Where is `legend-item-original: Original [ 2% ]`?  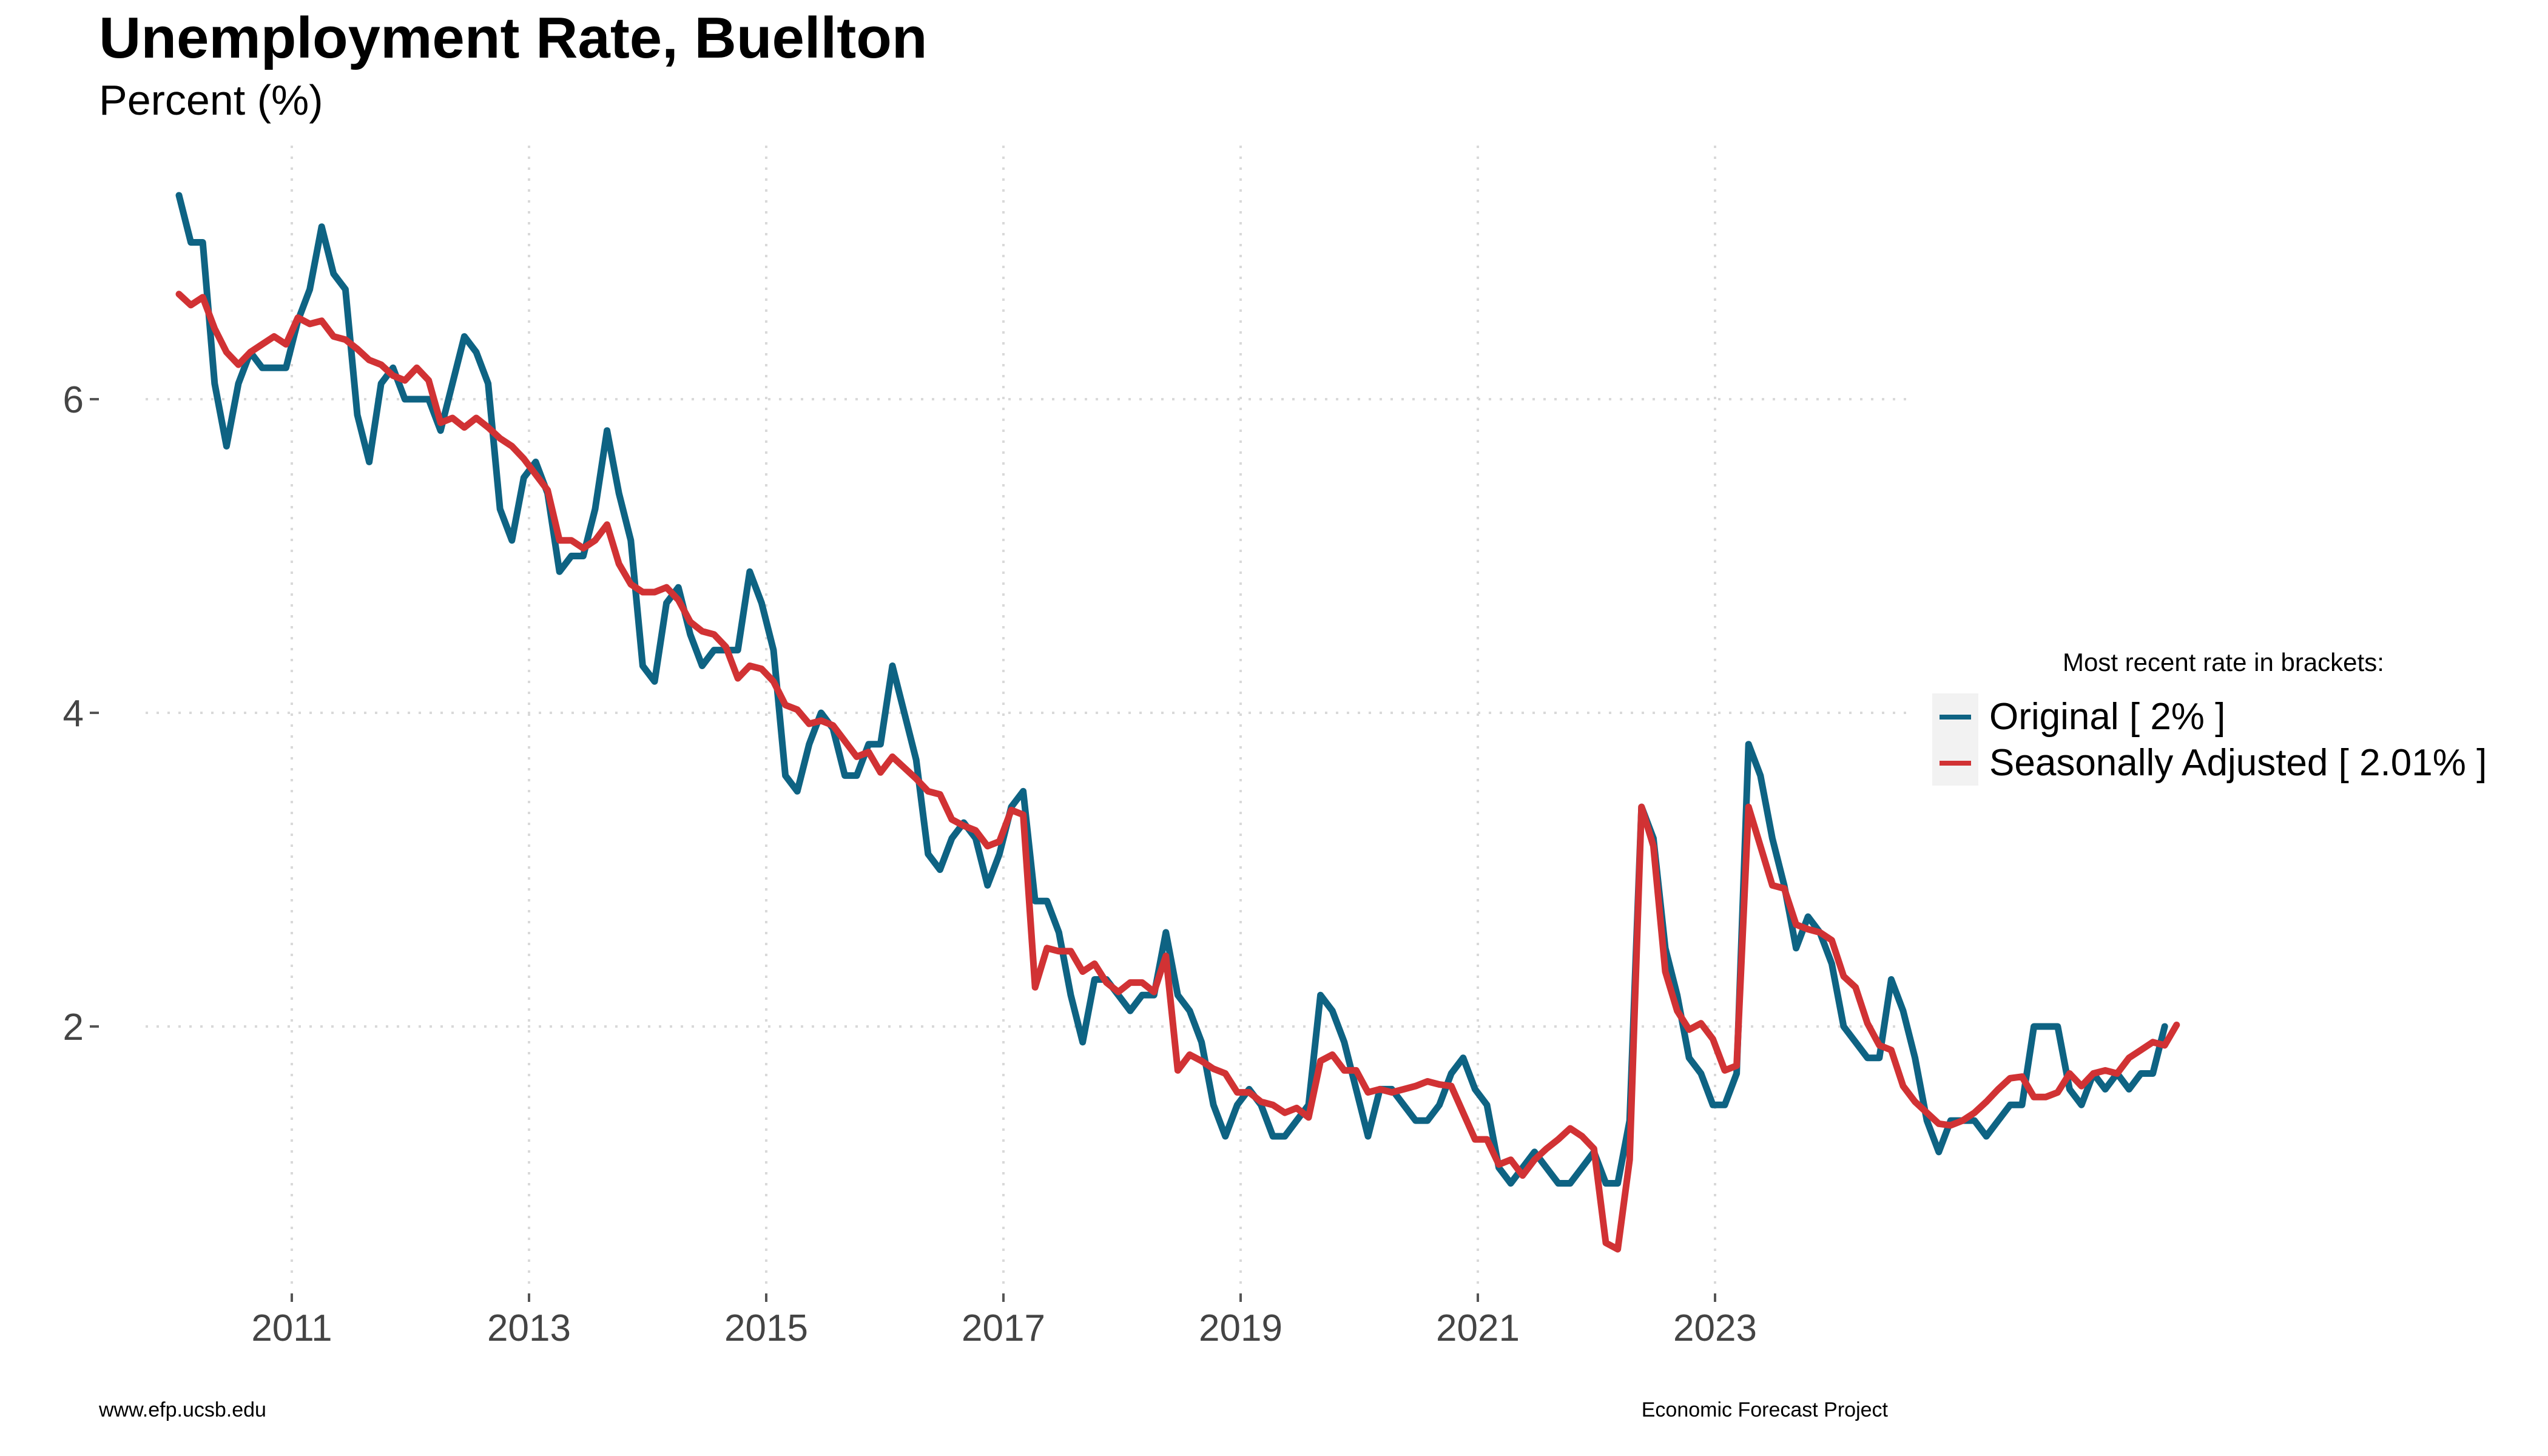
legend-item-original: Original [ 2% ] is located at coordinates (2078, 716).